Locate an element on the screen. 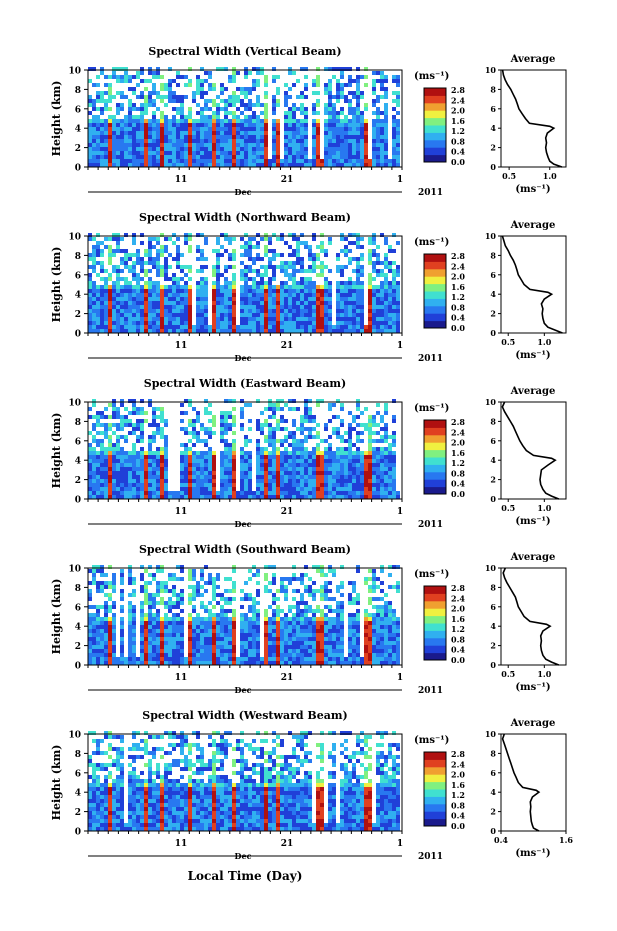 This screenshot has height=931, width=617. y-tick-label: 0 is located at coordinates (78, 501).